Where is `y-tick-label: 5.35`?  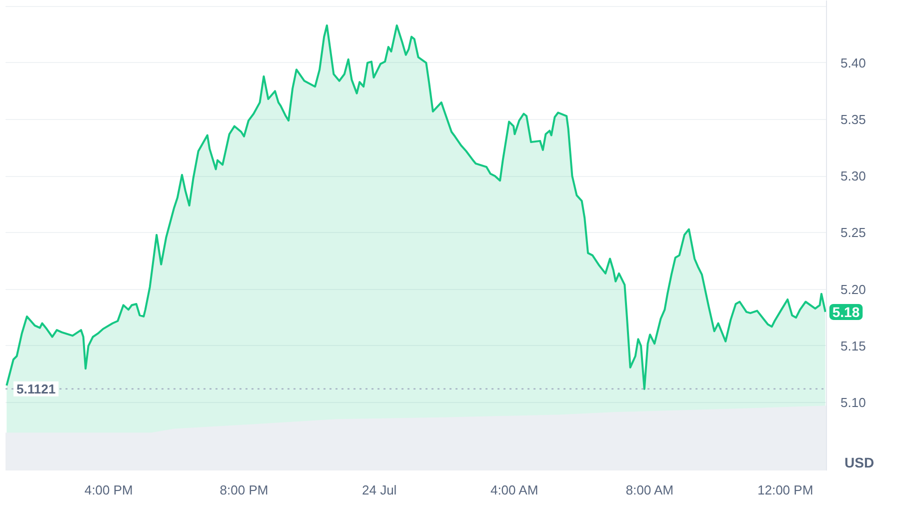 y-tick-label: 5.35 is located at coordinates (853, 119).